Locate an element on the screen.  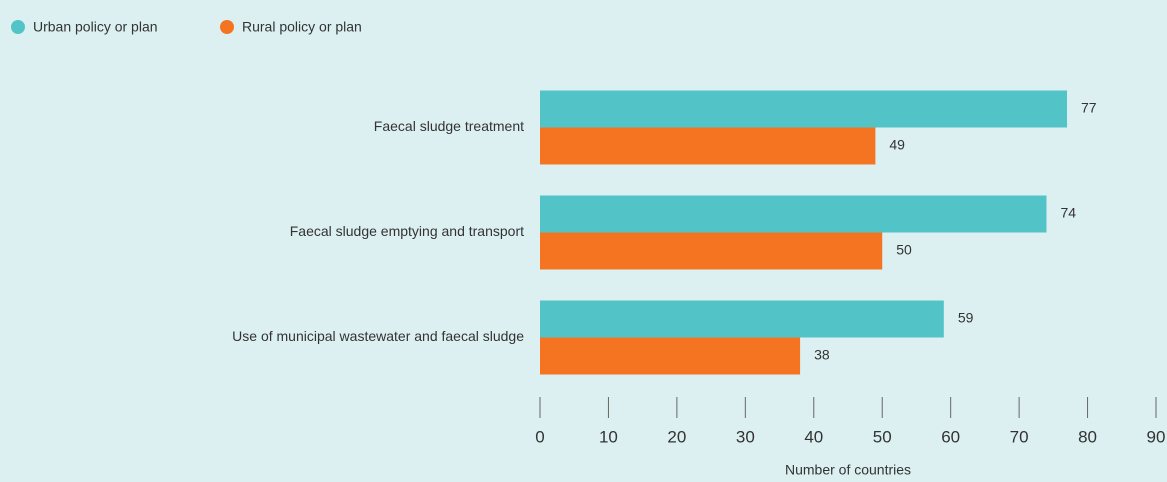
x-tick-label: 50 is located at coordinates (882, 436).